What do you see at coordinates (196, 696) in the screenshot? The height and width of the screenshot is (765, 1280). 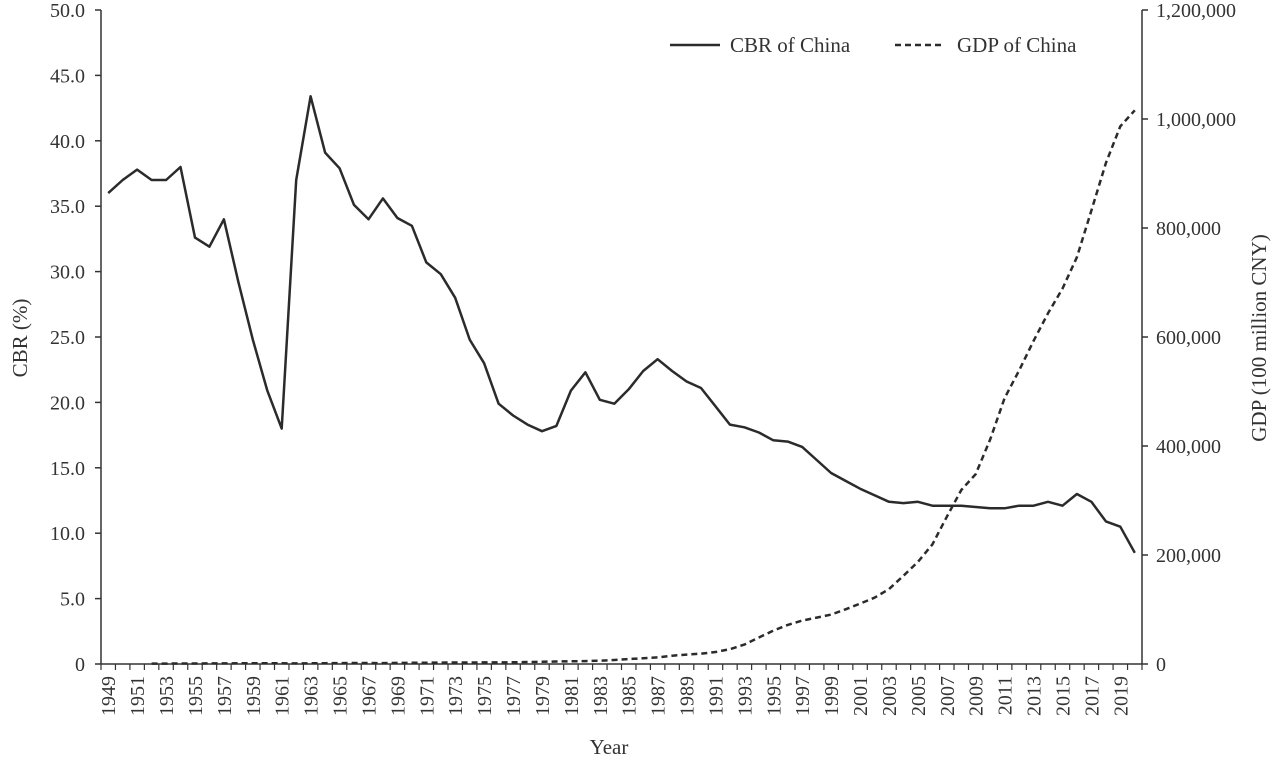 I see `x-tick-label: 1955` at bounding box center [196, 696].